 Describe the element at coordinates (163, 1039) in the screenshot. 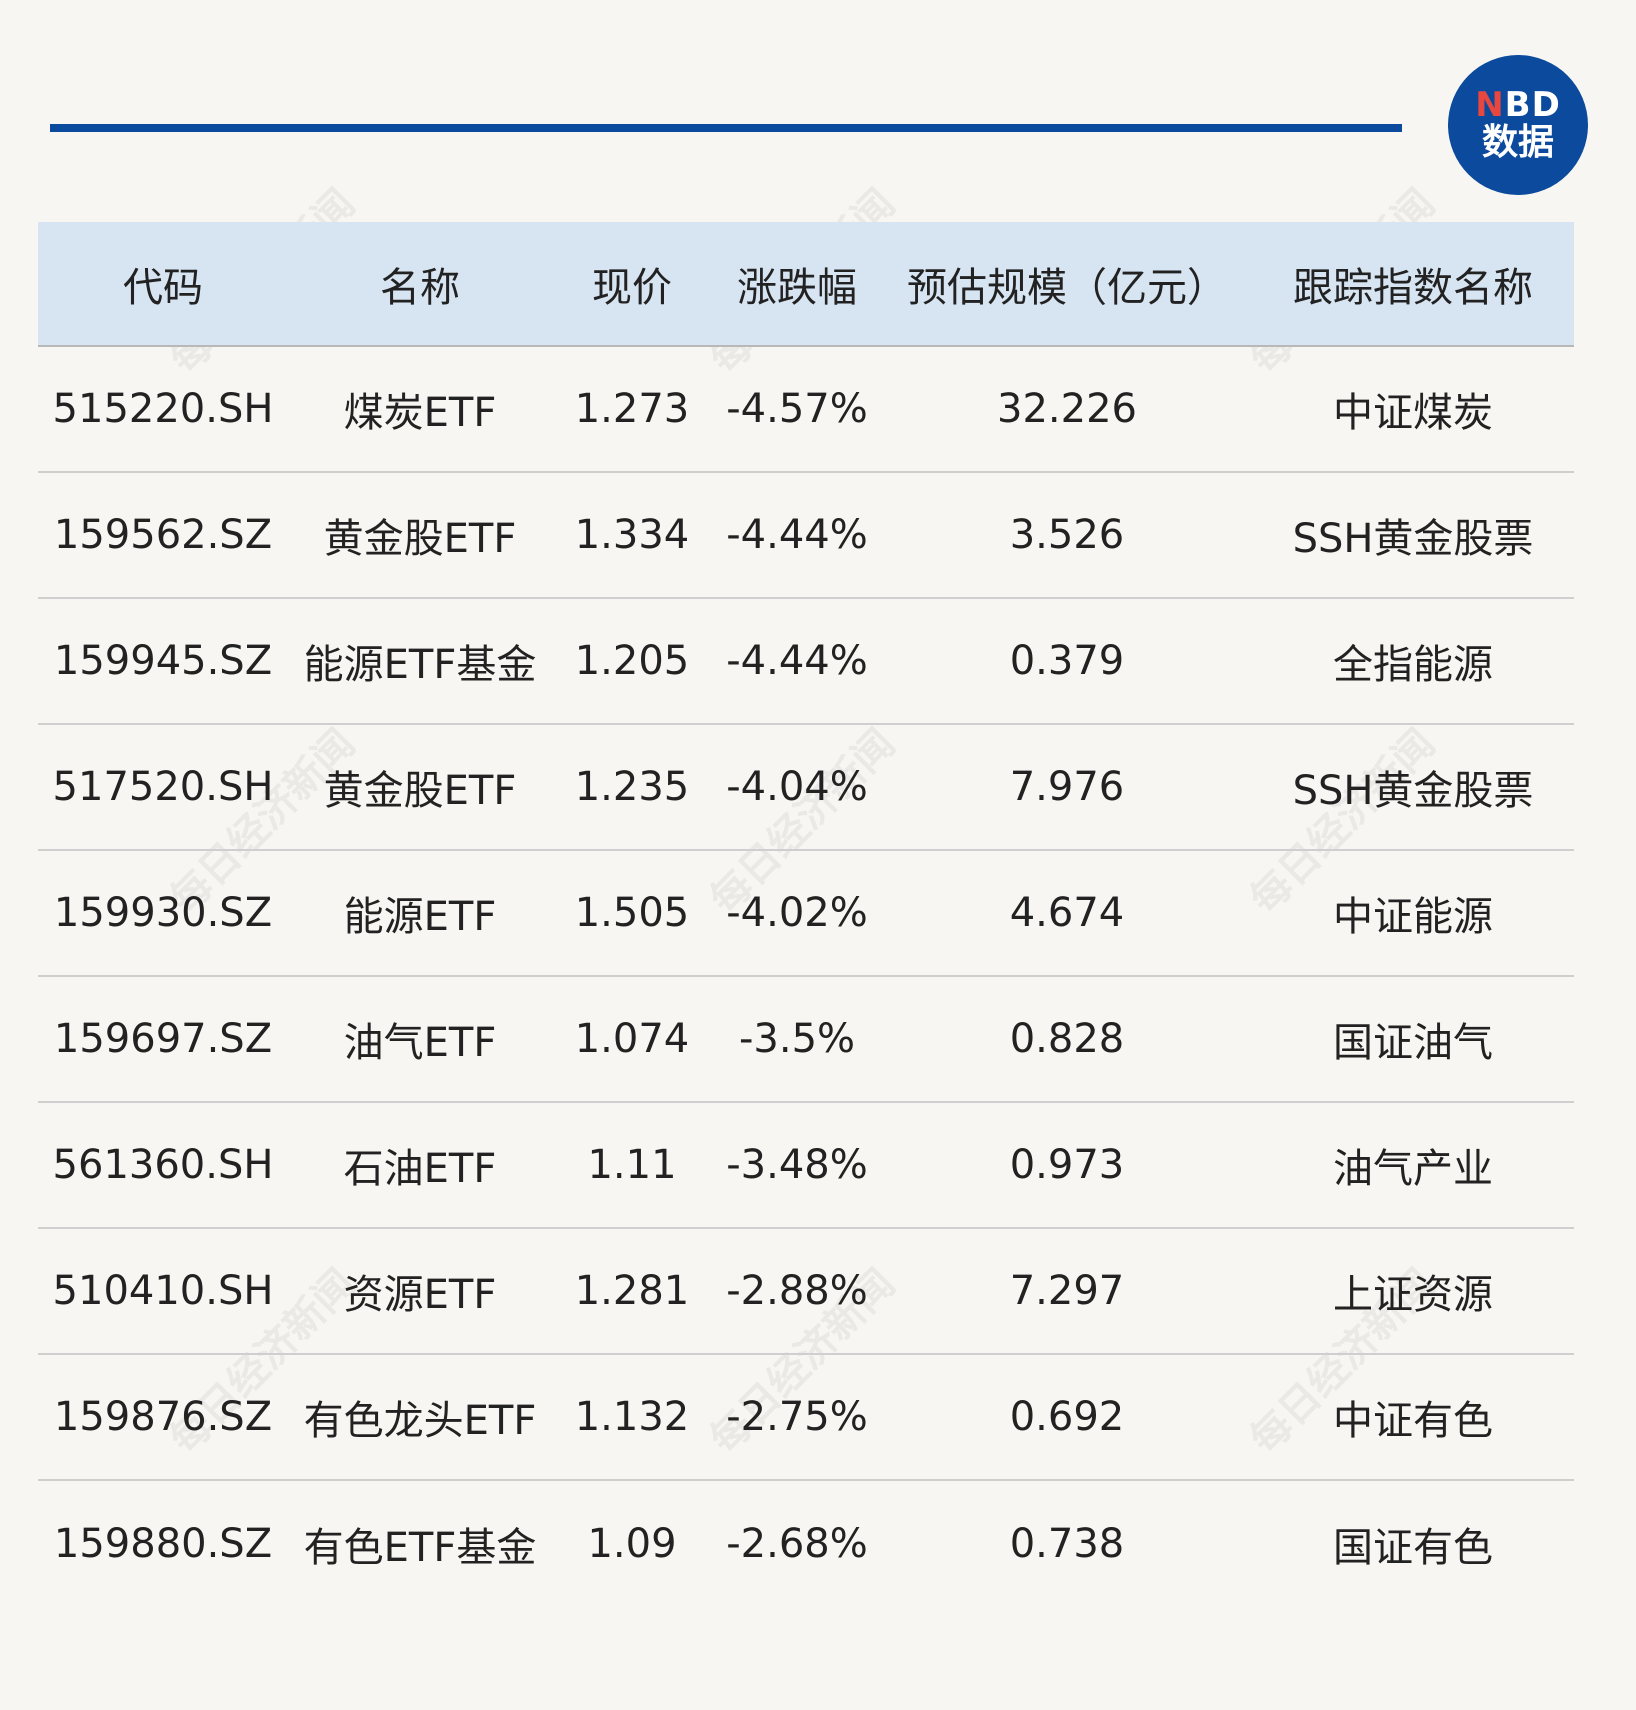

I see `table-cell: 159697.SZ` at that location.